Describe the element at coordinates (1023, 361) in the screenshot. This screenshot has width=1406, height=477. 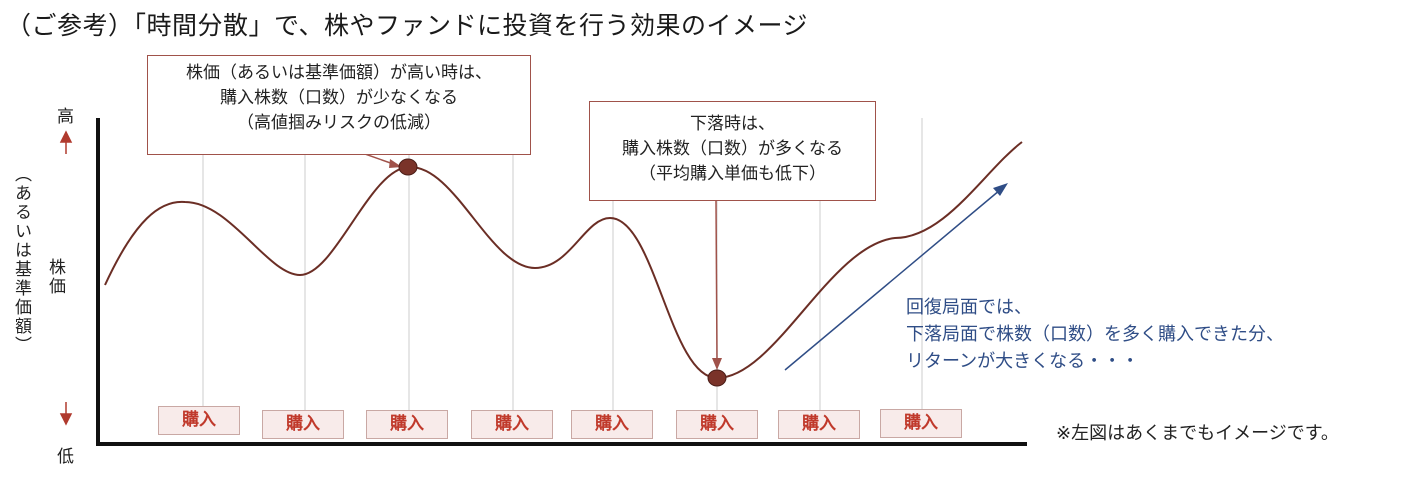
I see `recovery-line: リターンが大きくなる・・・` at that location.